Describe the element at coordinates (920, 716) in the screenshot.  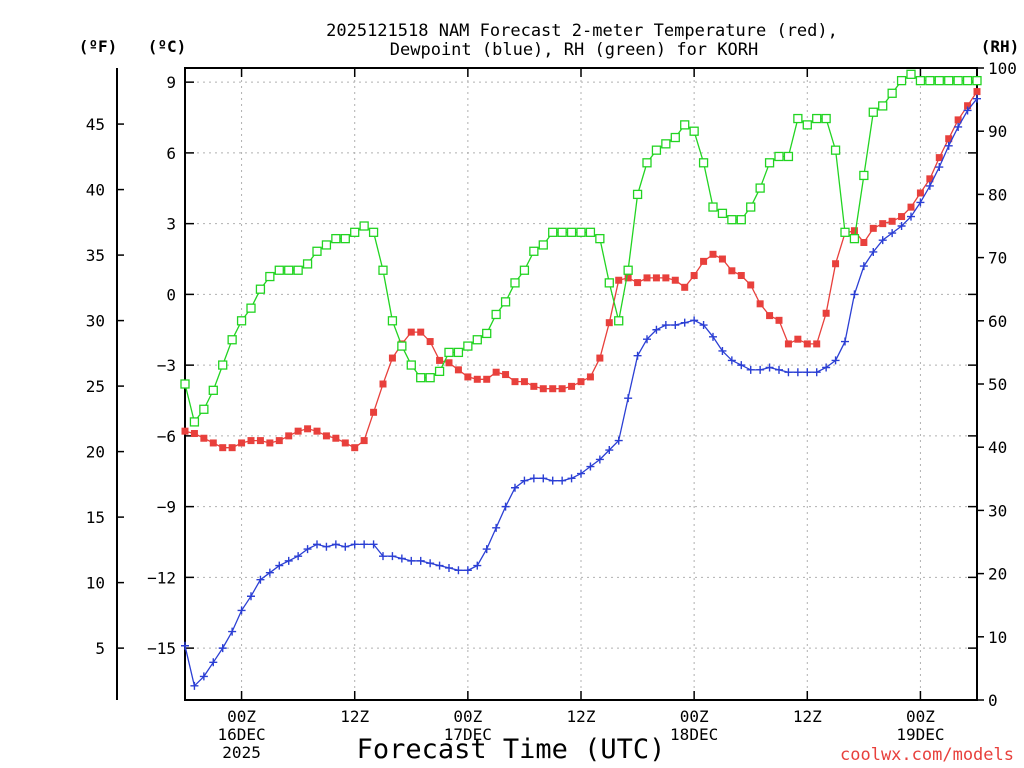
I see `tick-label-x-6-1: 00Z` at that location.